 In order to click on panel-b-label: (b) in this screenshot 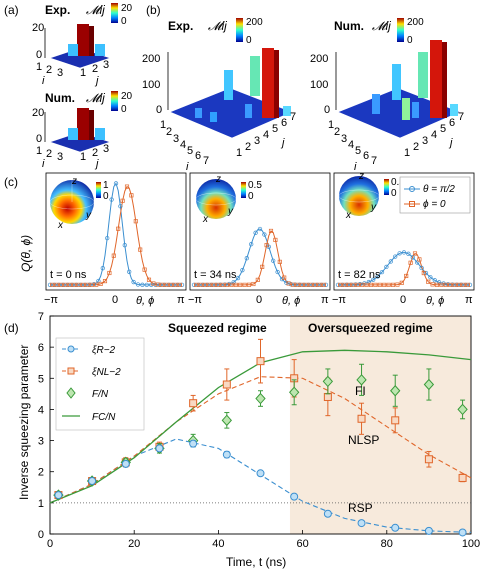, I will do `click(153, 10)`.